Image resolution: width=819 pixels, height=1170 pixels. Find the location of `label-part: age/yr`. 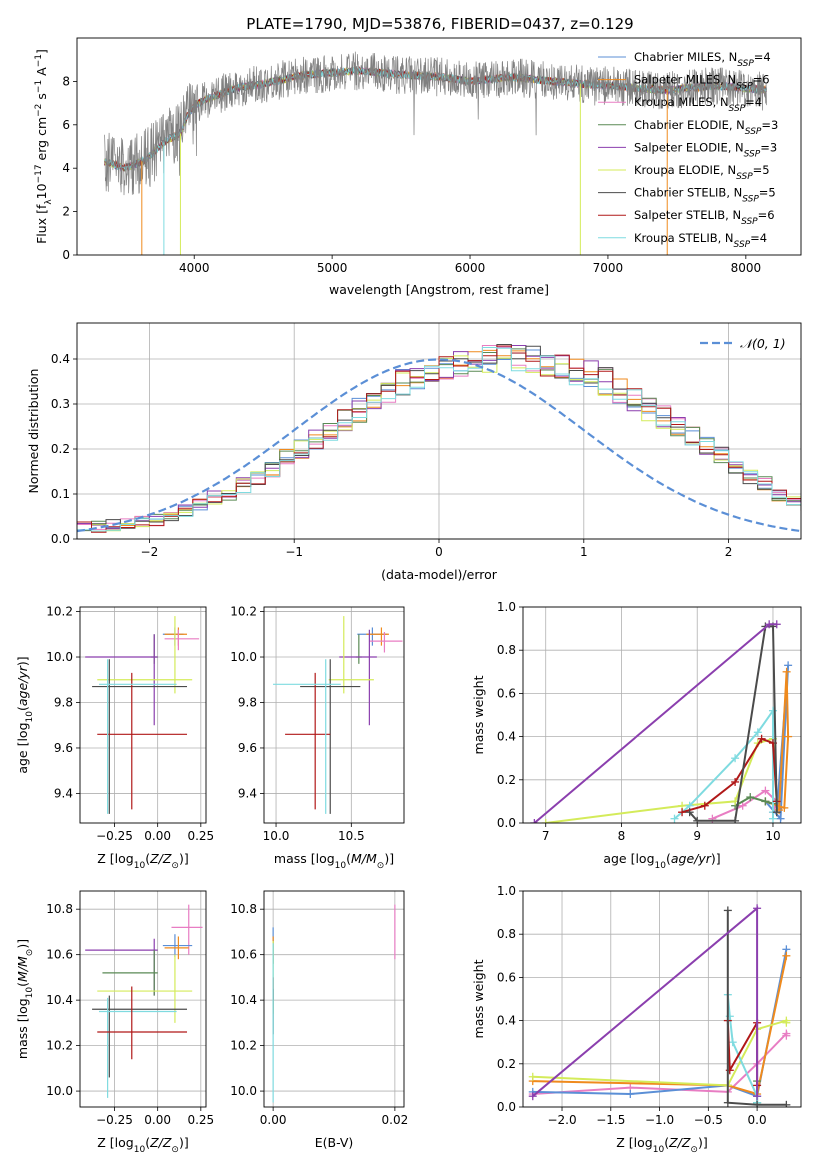

label-part: age/yr is located at coordinates (691, 858).